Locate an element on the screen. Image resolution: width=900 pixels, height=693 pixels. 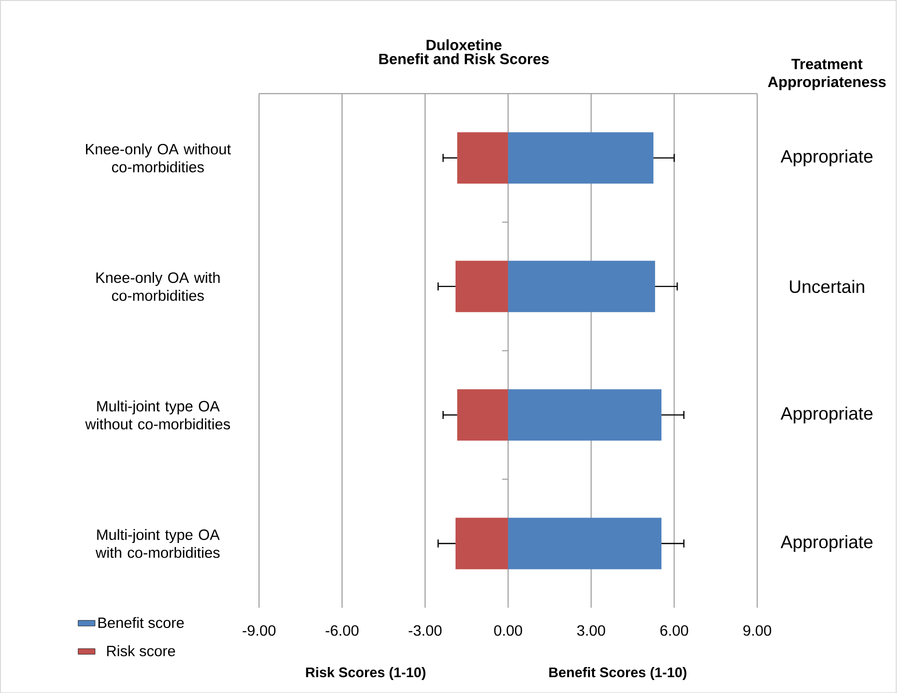
legend-label: Benefit score is located at coordinates (141, 622).